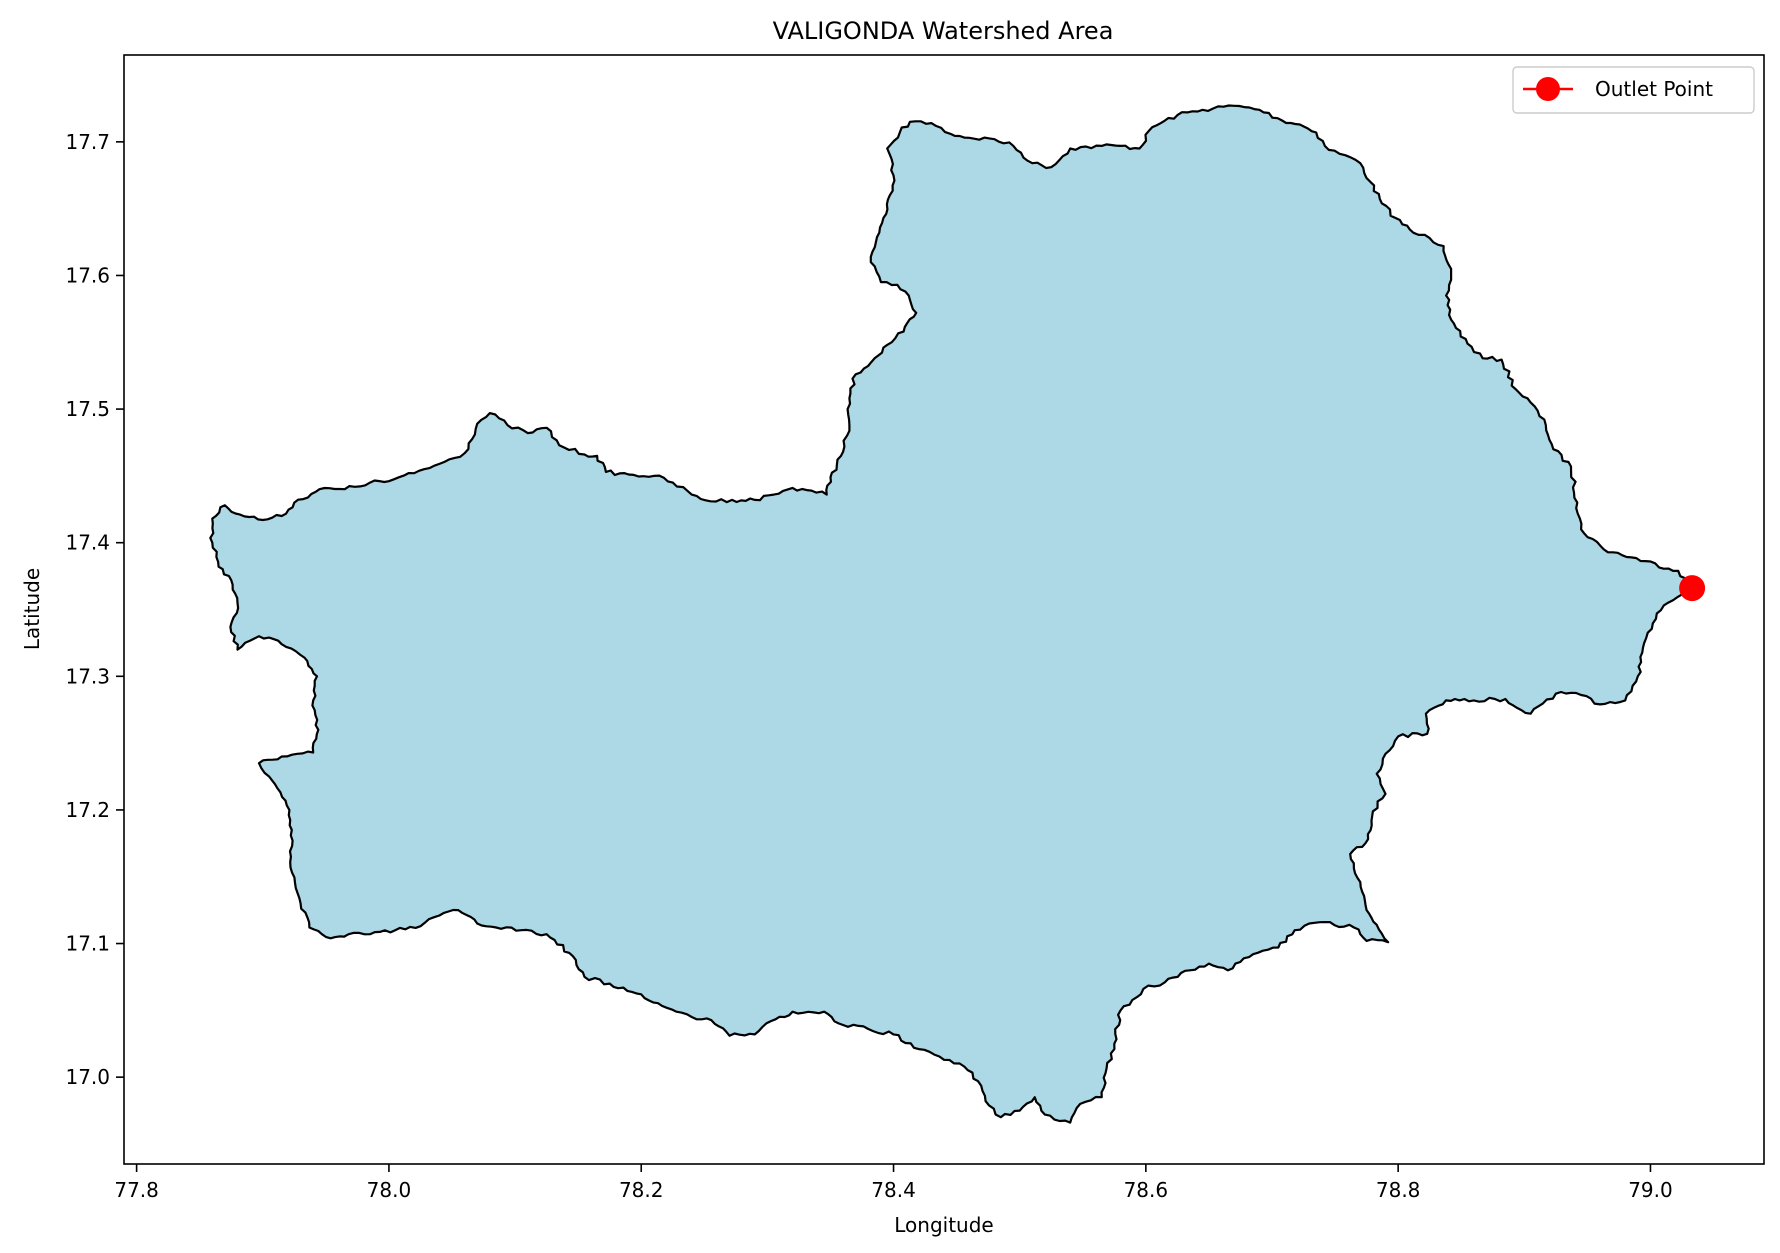  Describe the element at coordinates (87, 810) in the screenshot. I see `y-tick-label: 17.2` at that location.